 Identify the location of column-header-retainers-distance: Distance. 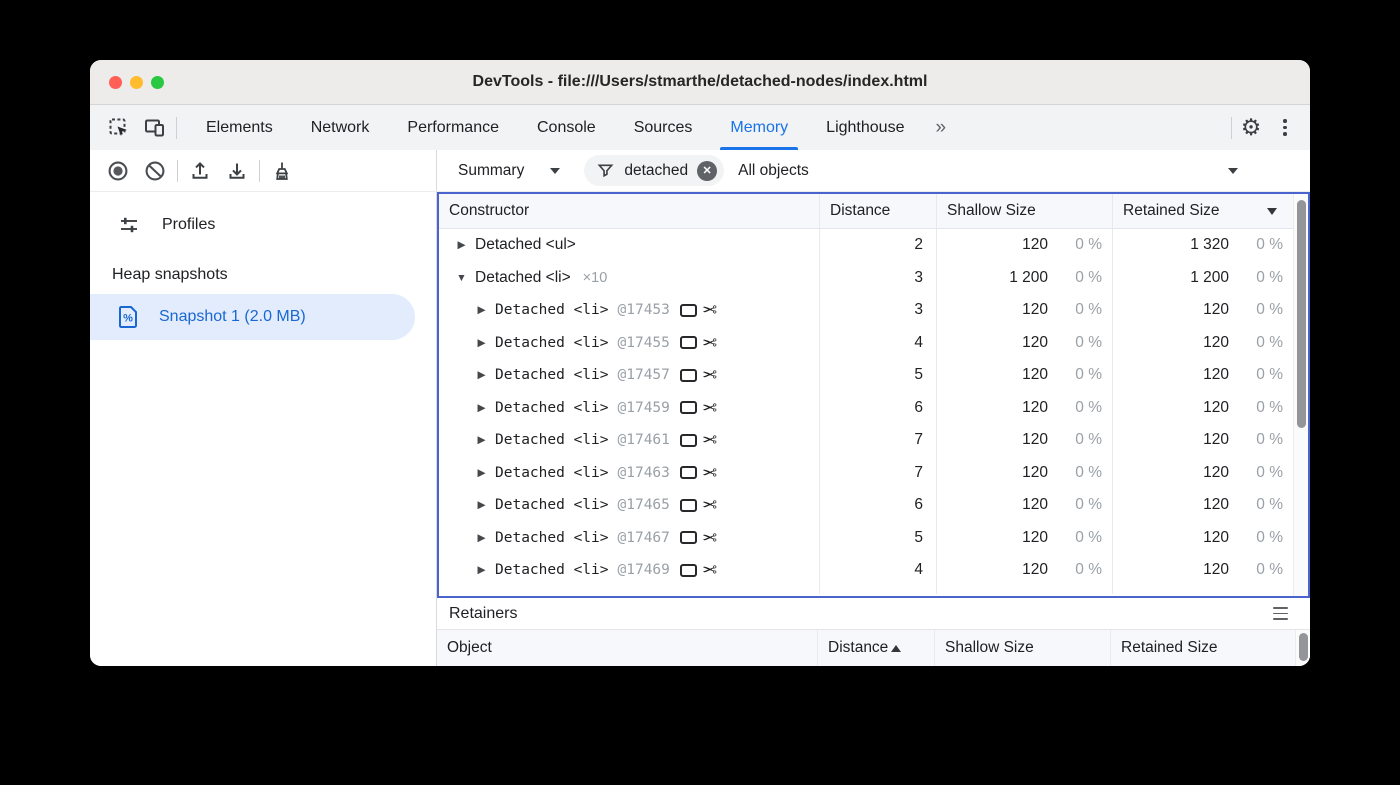
(876, 648).